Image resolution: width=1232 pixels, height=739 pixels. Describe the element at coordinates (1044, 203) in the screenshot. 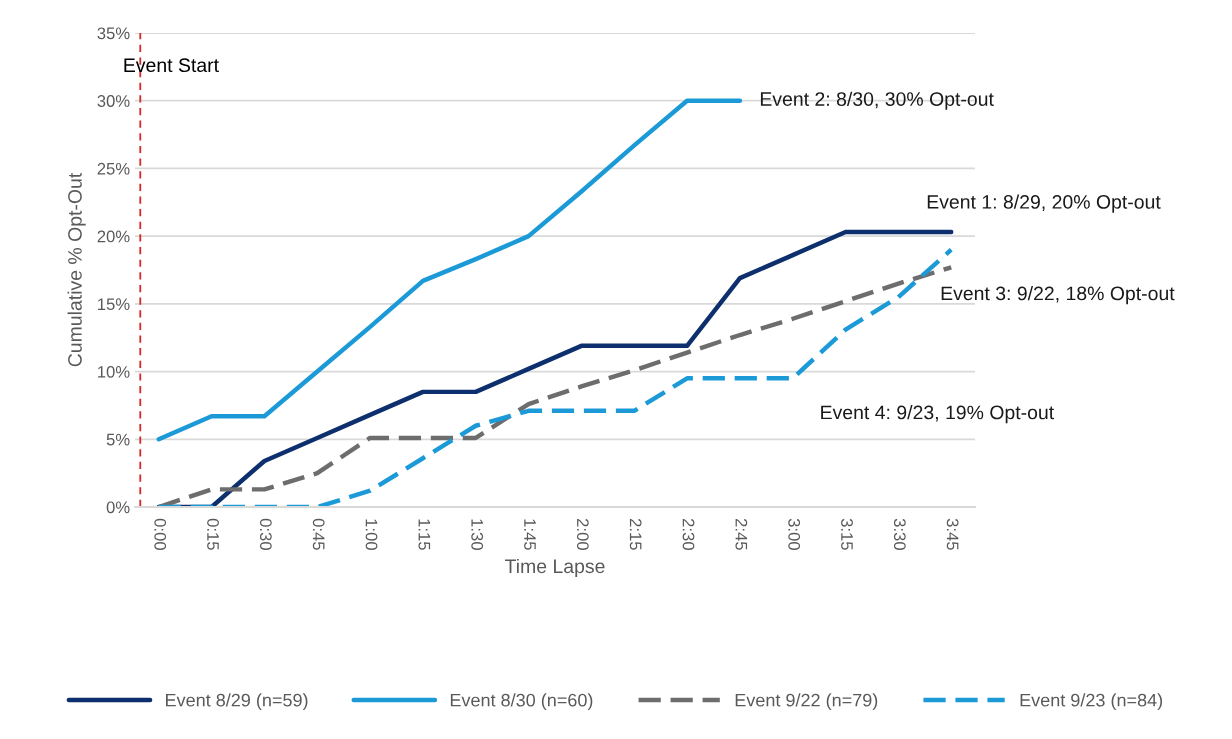

I see `annotation: Event 1: 8/29, 20% Opt-out` at that location.